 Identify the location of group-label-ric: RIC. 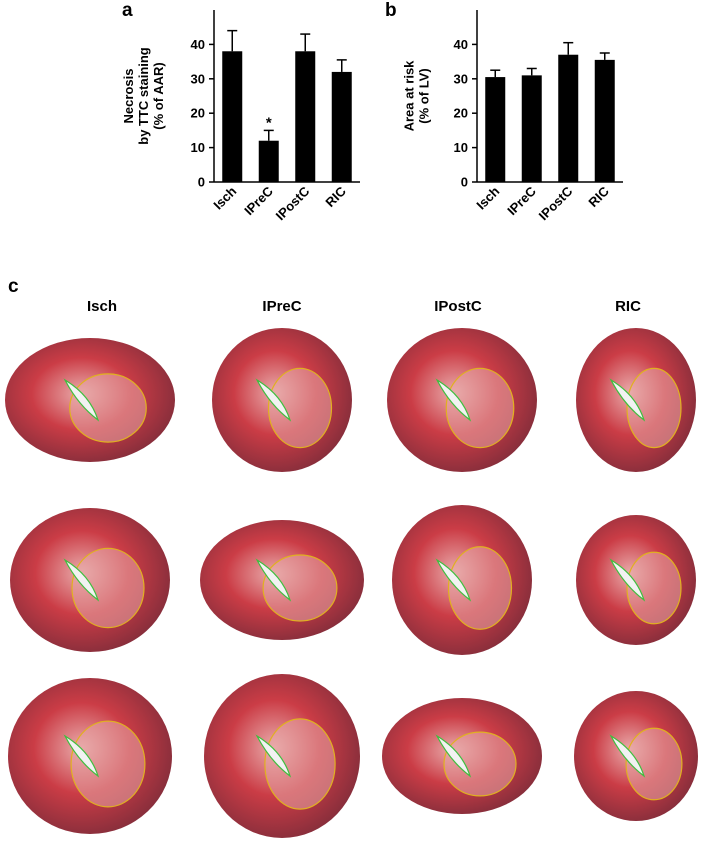
(628, 306).